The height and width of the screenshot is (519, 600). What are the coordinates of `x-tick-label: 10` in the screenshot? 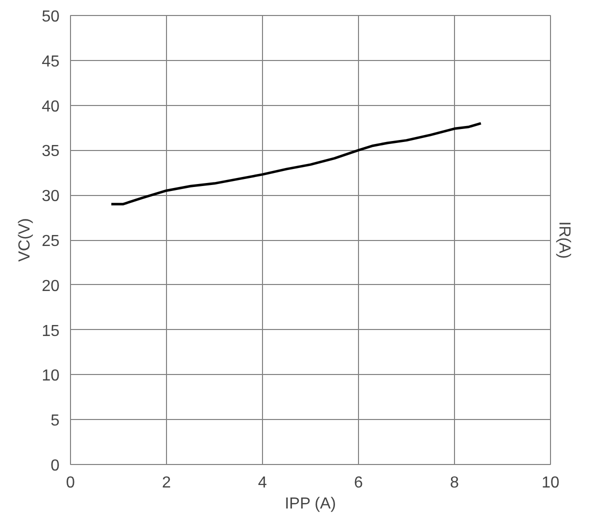 It's located at (551, 483).